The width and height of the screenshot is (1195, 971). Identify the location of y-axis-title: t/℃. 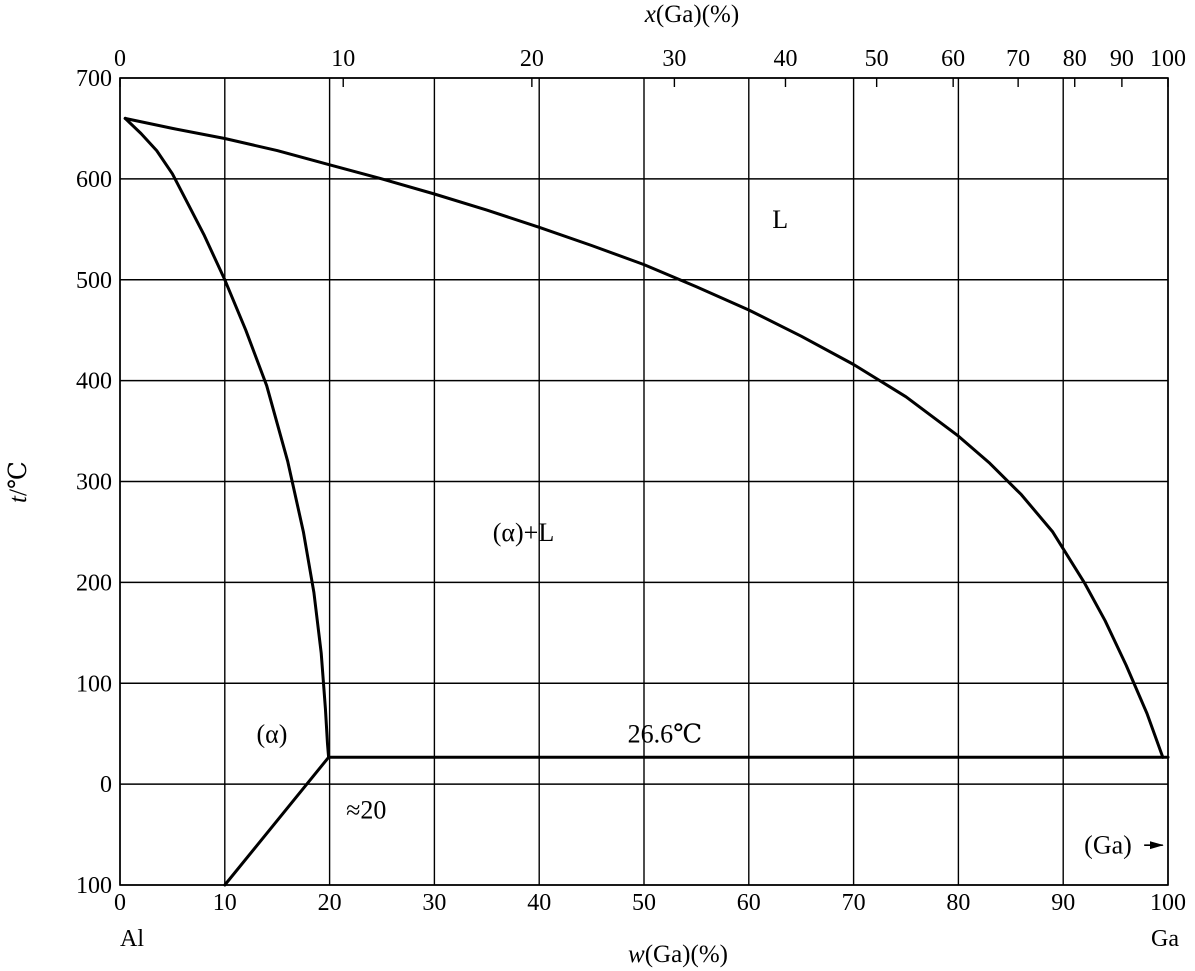
(18, 482).